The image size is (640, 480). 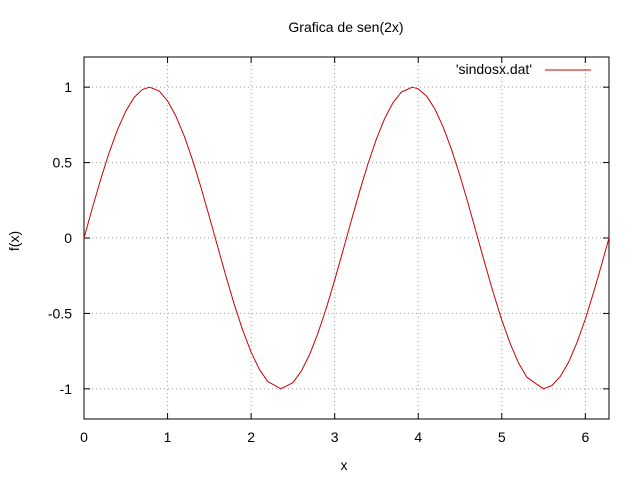 What do you see at coordinates (585, 437) in the screenshot?
I see `x-tick-label: 6` at bounding box center [585, 437].